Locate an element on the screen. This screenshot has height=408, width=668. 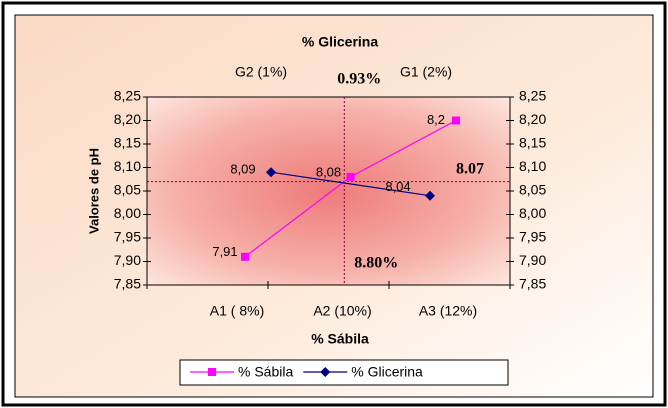
x-tick-label: A1 ( 8%) is located at coordinates (237, 311).